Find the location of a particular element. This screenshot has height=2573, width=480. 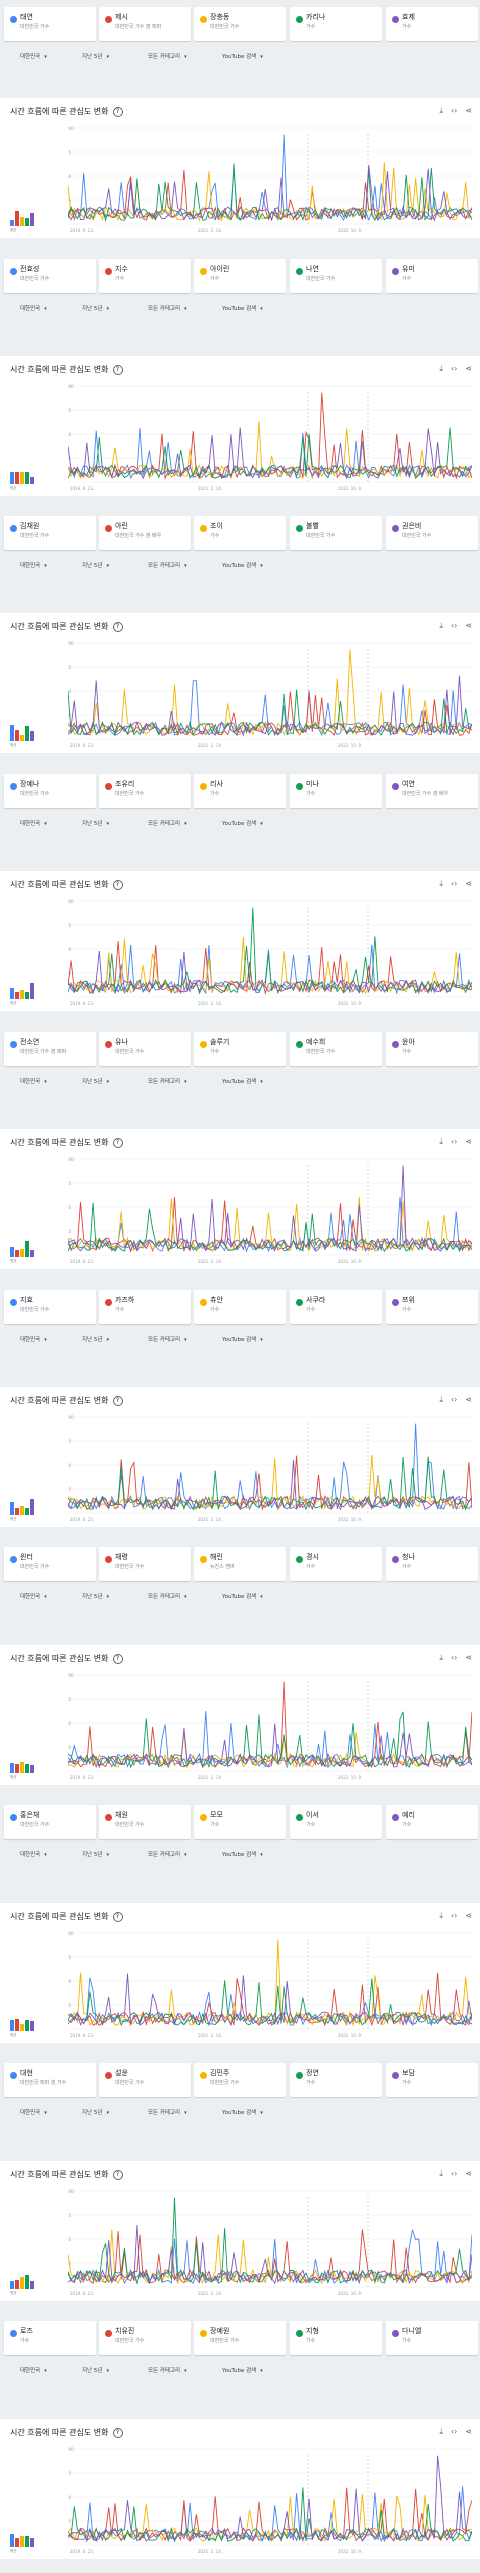

term-card: 김민주 대한민국 가수 is located at coordinates (240, 2080).